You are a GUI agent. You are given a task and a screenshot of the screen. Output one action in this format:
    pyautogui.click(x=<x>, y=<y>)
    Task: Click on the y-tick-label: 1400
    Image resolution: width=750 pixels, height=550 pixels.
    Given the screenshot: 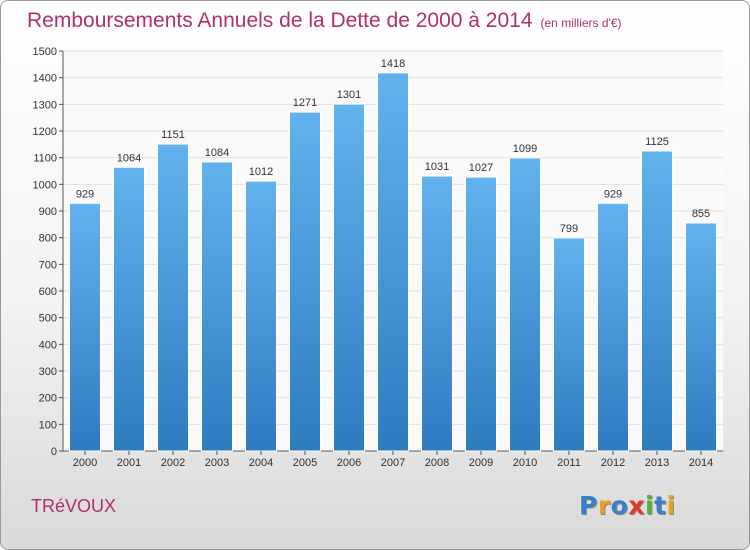 What is the action you would take?
    pyautogui.click(x=45, y=79)
    